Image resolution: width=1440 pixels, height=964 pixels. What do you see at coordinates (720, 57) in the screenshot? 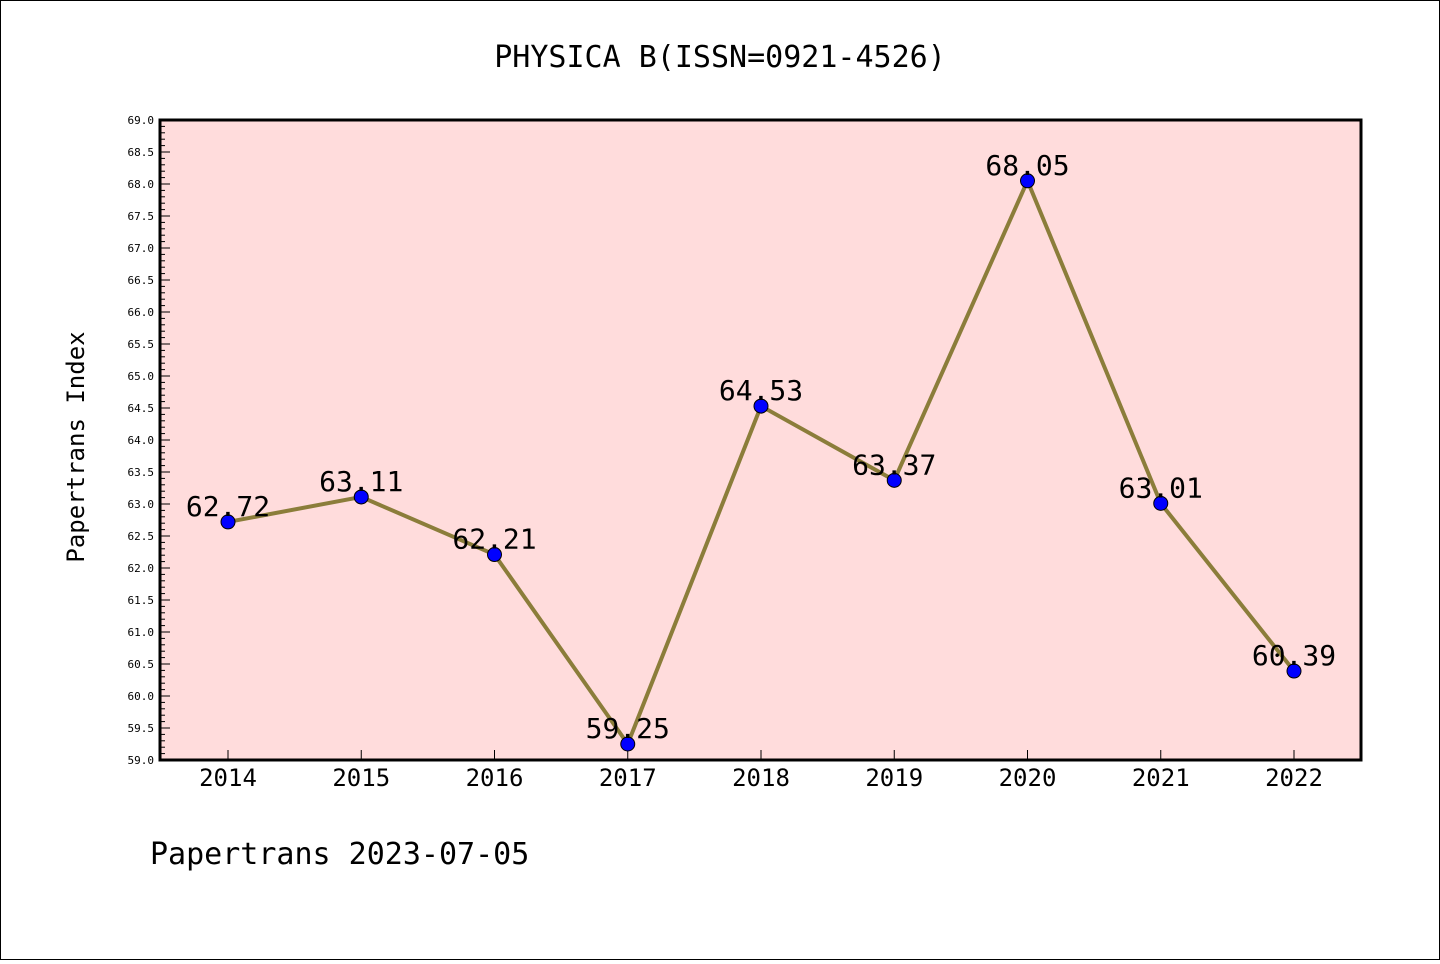
I see `chart-title: PHYSICA B(ISSN=0921-4526)` at bounding box center [720, 57].